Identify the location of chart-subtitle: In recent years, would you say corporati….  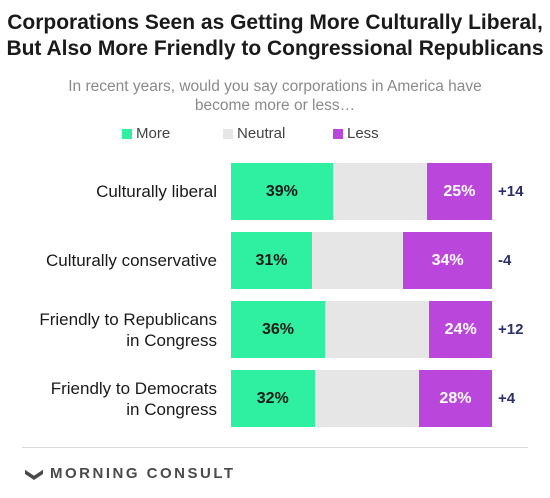
(275, 96).